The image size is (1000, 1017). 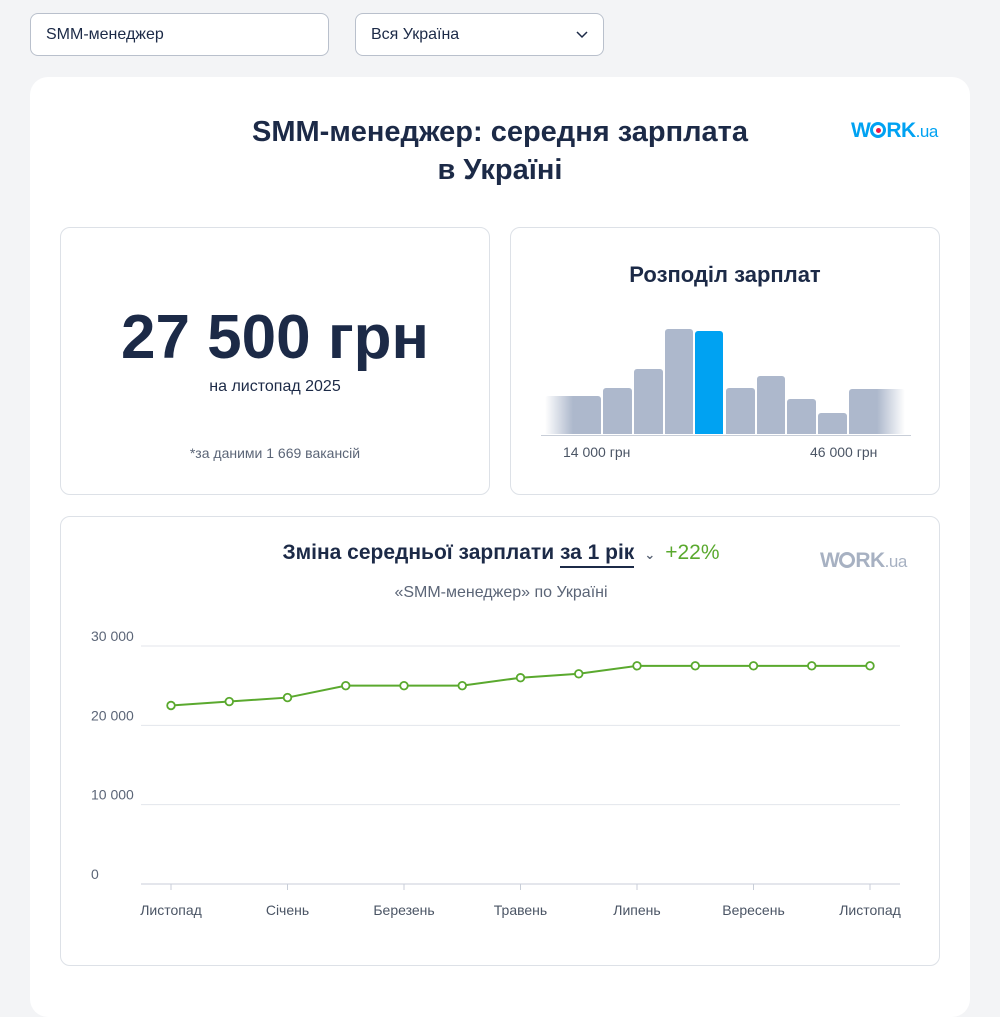 I want to click on page-title: SMM-менеджер: середня зарплата в Україні, so click(x=500, y=151).